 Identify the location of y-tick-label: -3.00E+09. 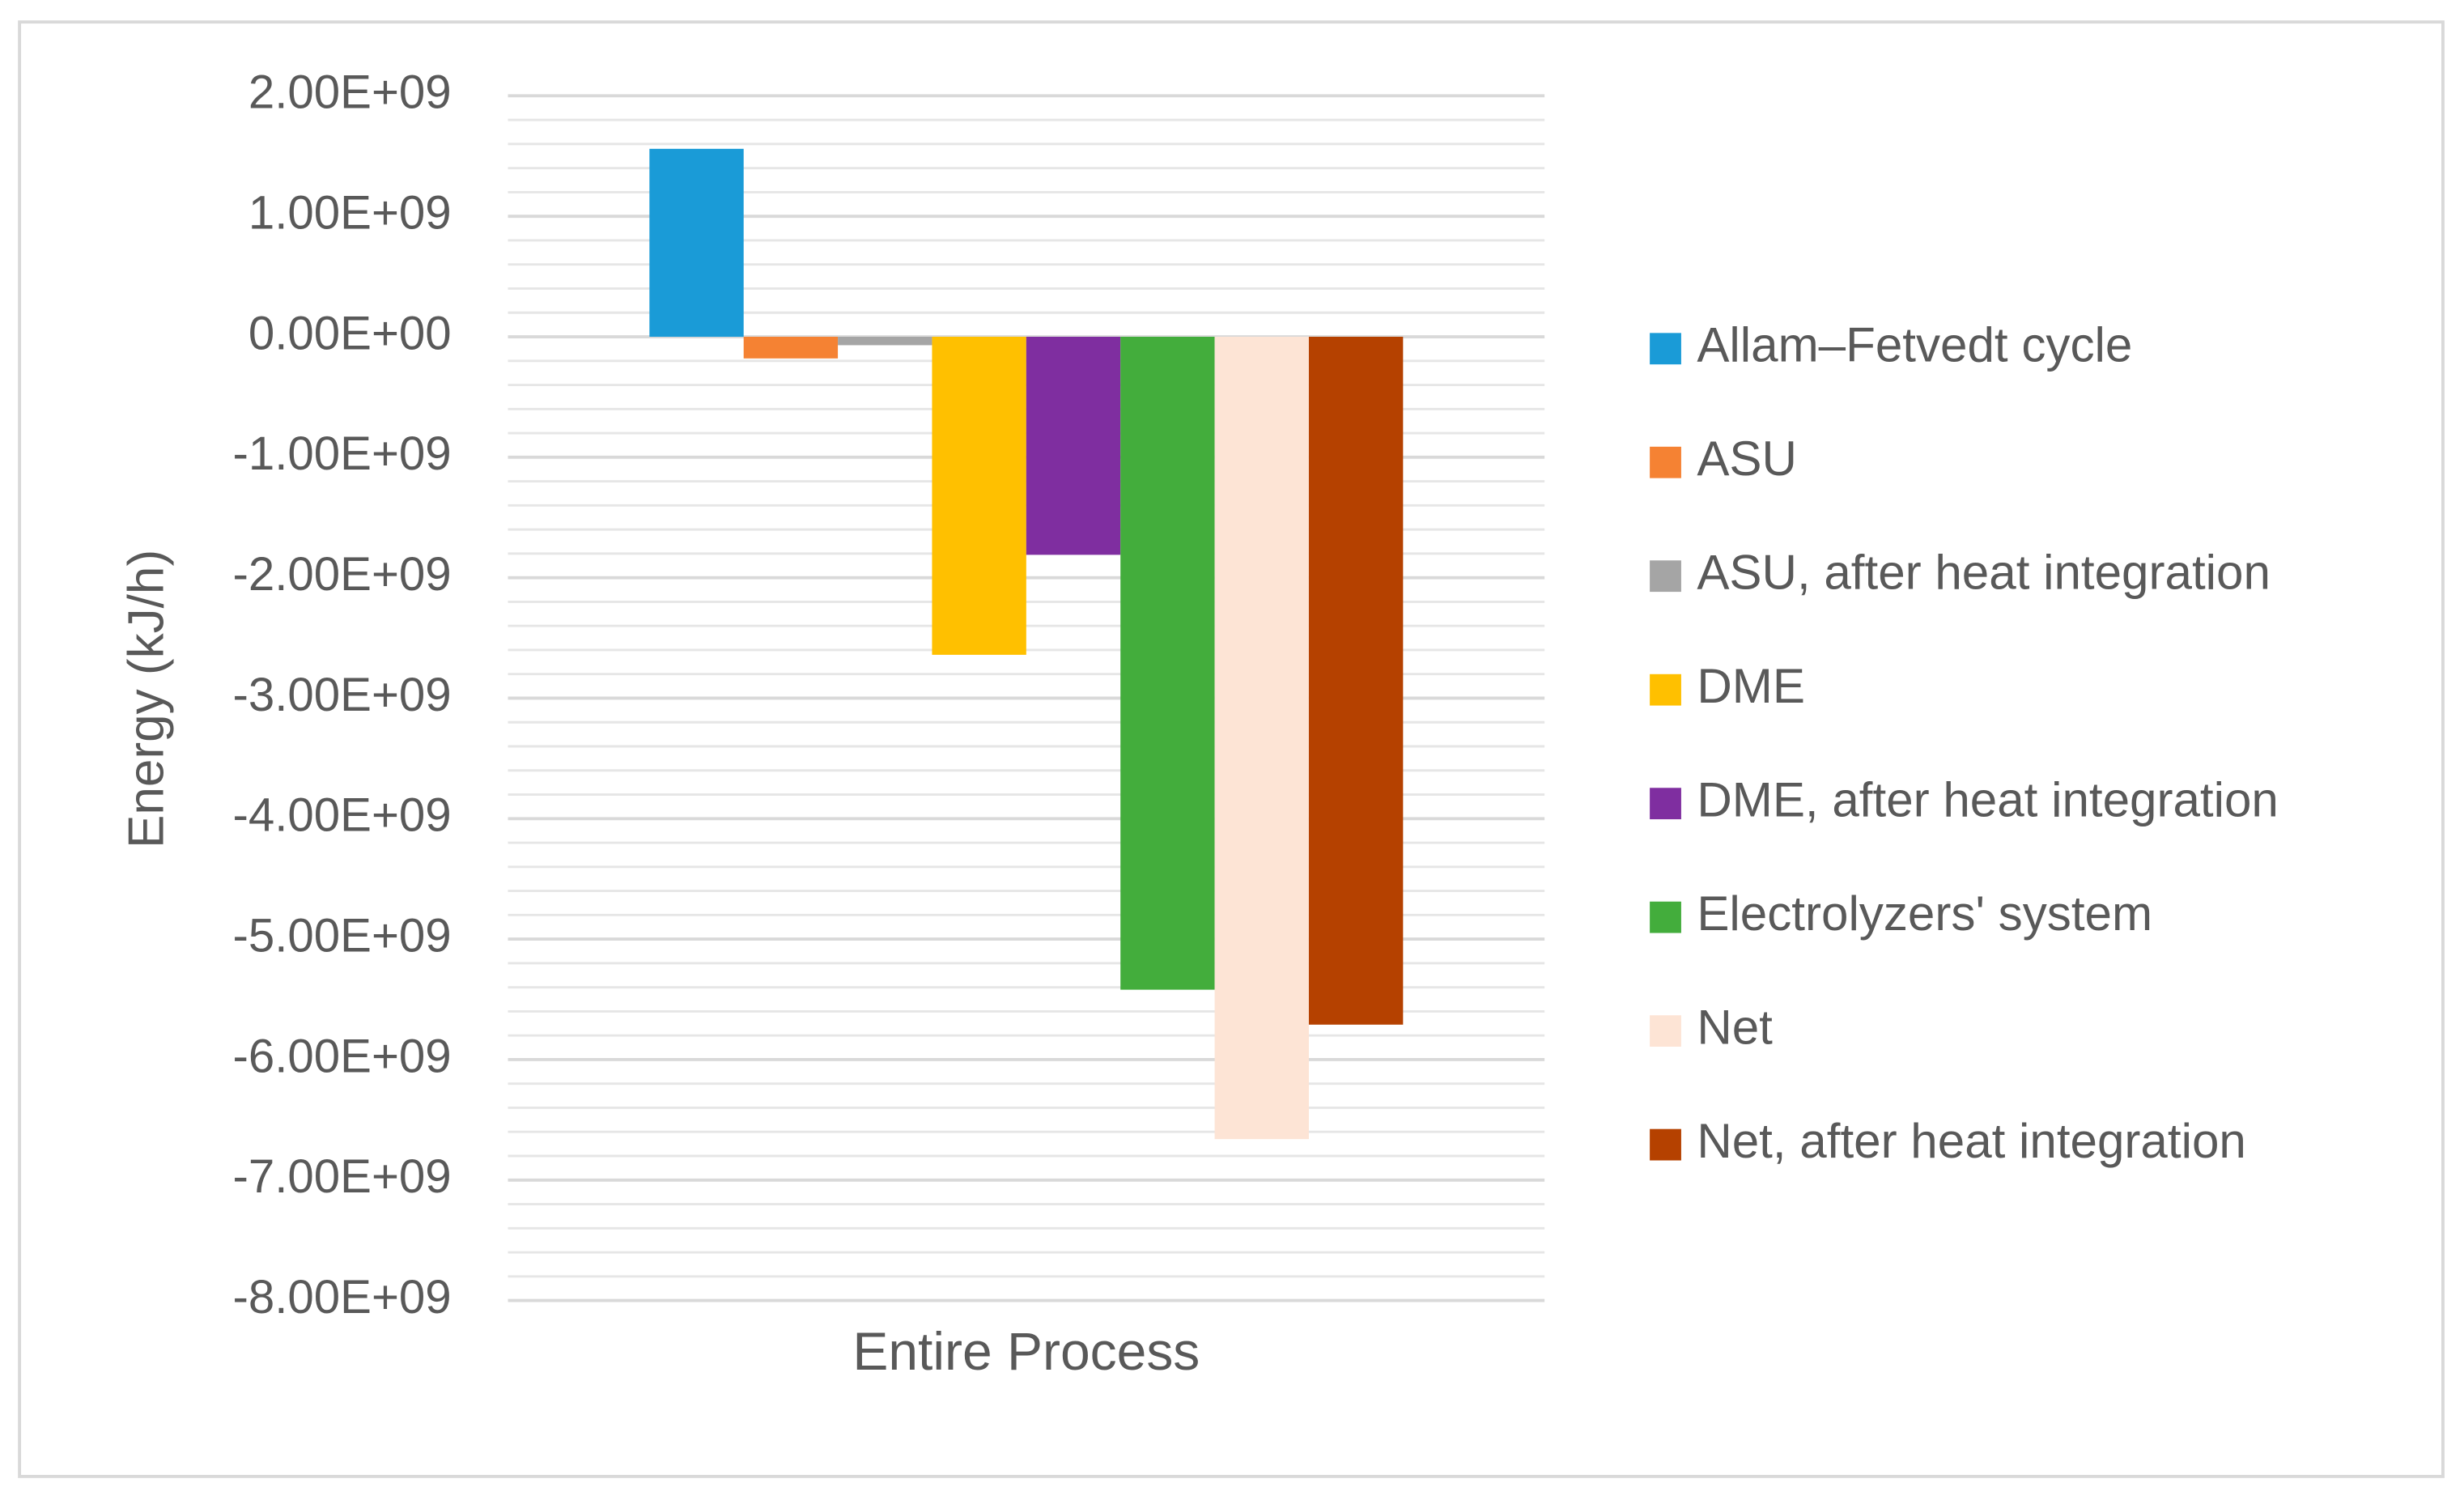
(343, 695).